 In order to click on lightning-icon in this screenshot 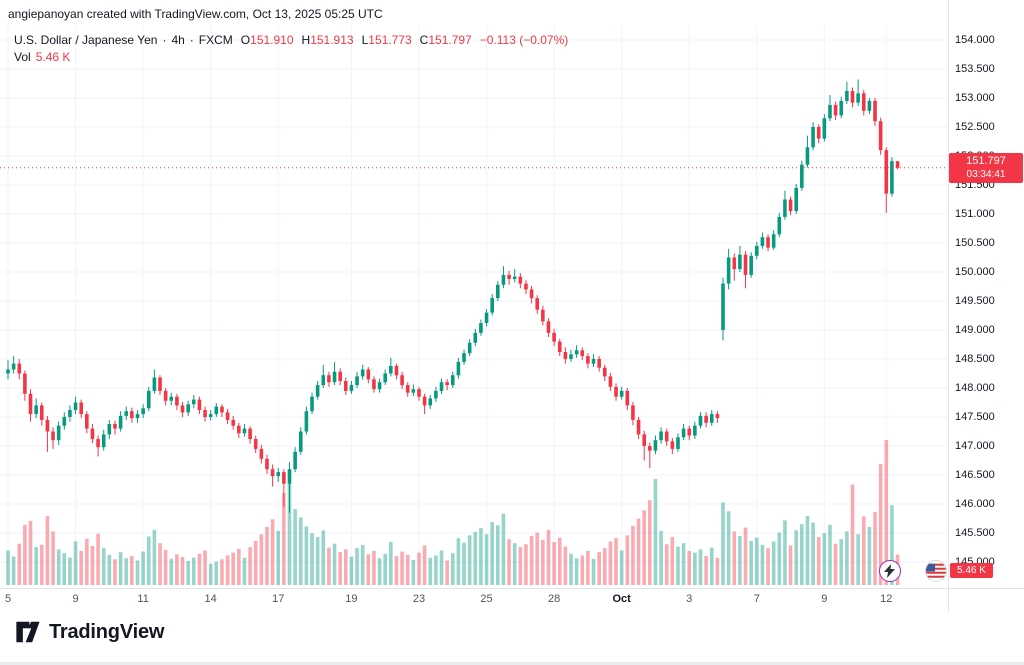, I will do `click(890, 571)`.